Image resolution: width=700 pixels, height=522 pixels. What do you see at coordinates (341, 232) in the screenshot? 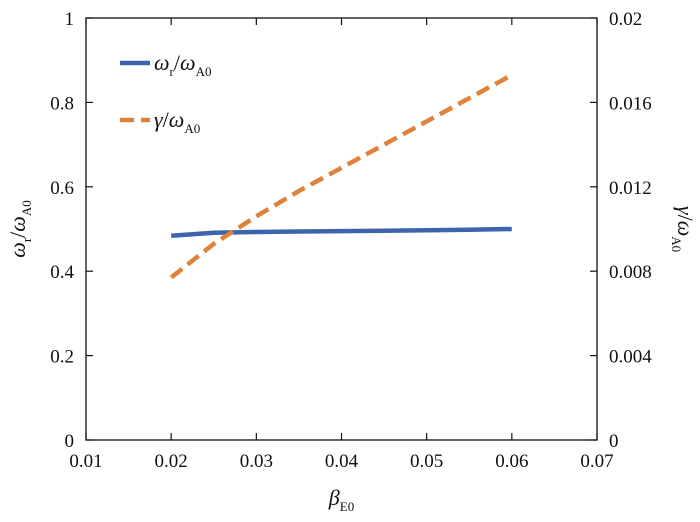
I see `omega-r-series-line` at bounding box center [341, 232].